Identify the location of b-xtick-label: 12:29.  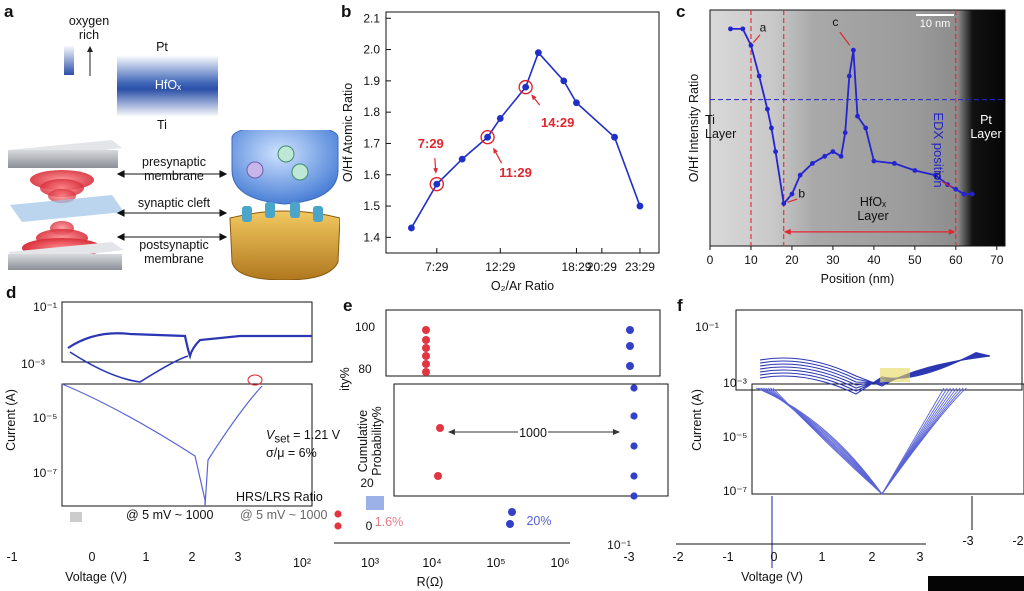
(500, 267).